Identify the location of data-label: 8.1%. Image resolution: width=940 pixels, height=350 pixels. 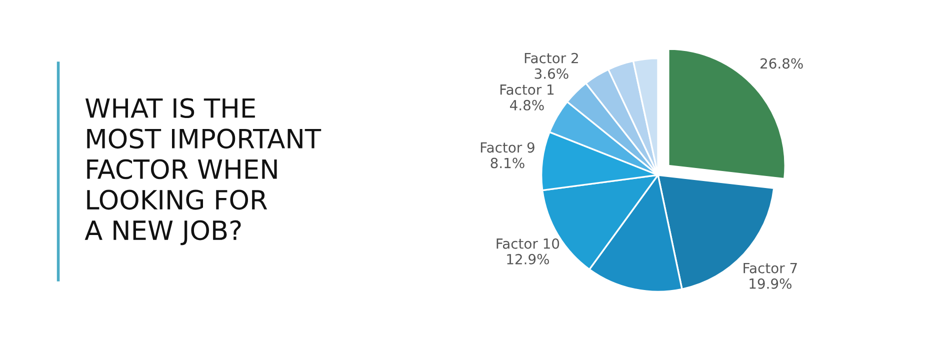
(507, 163).